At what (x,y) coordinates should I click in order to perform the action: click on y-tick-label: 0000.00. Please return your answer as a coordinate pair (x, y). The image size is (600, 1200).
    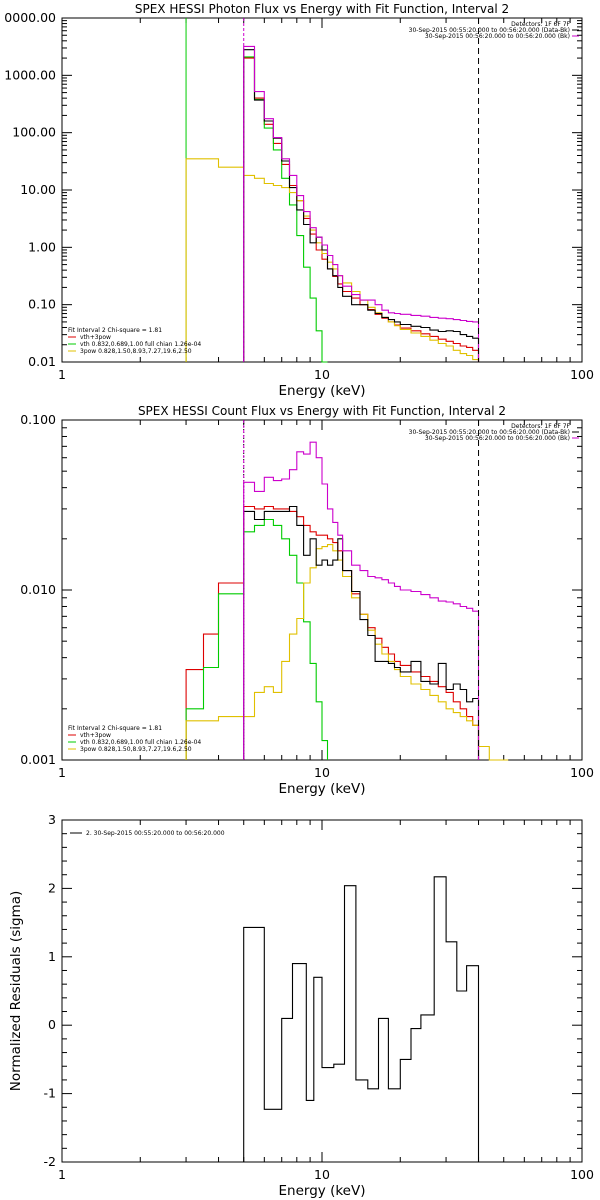
    Looking at the image, I should click on (30, 17).